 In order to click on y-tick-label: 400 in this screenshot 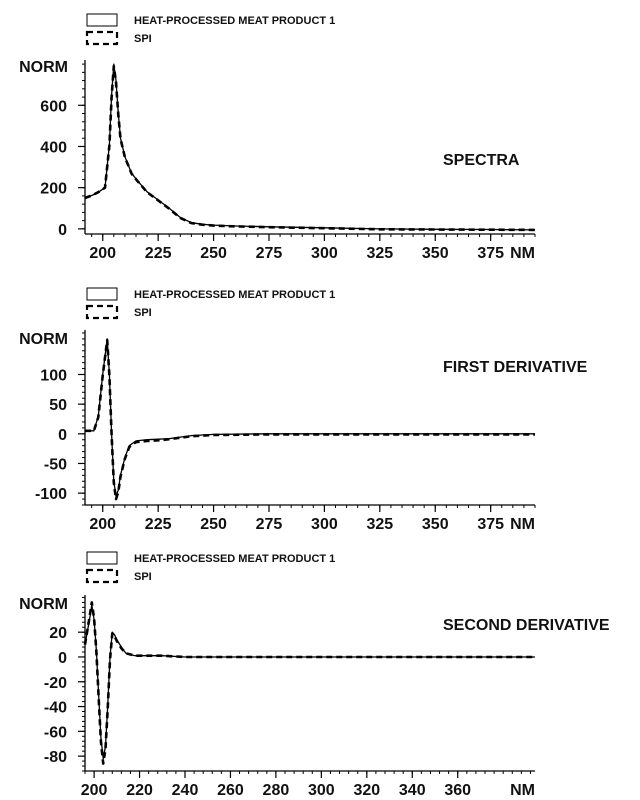, I will do `click(53, 147)`.